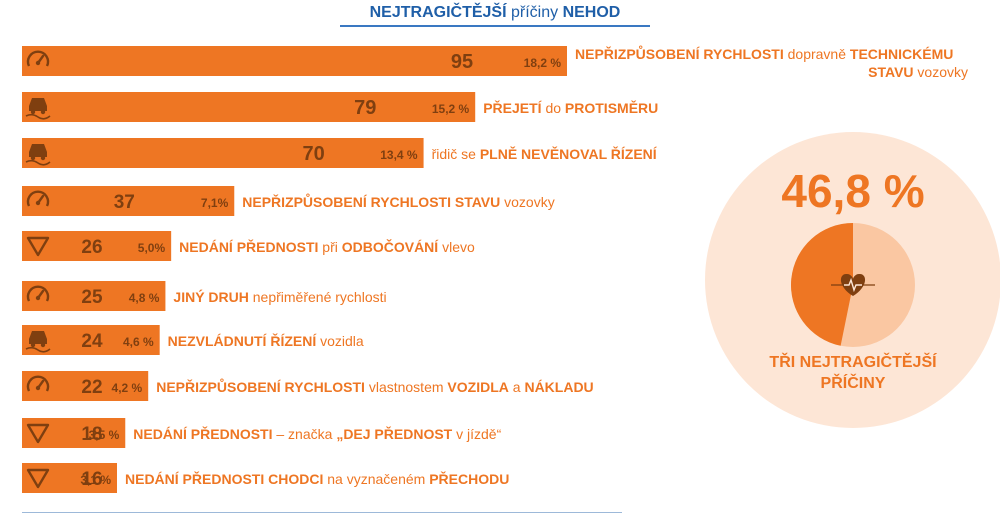 The width and height of the screenshot is (1000, 523). I want to click on category-label: JINÝ DRUH nepřiměřené rychlosti, so click(279, 296).